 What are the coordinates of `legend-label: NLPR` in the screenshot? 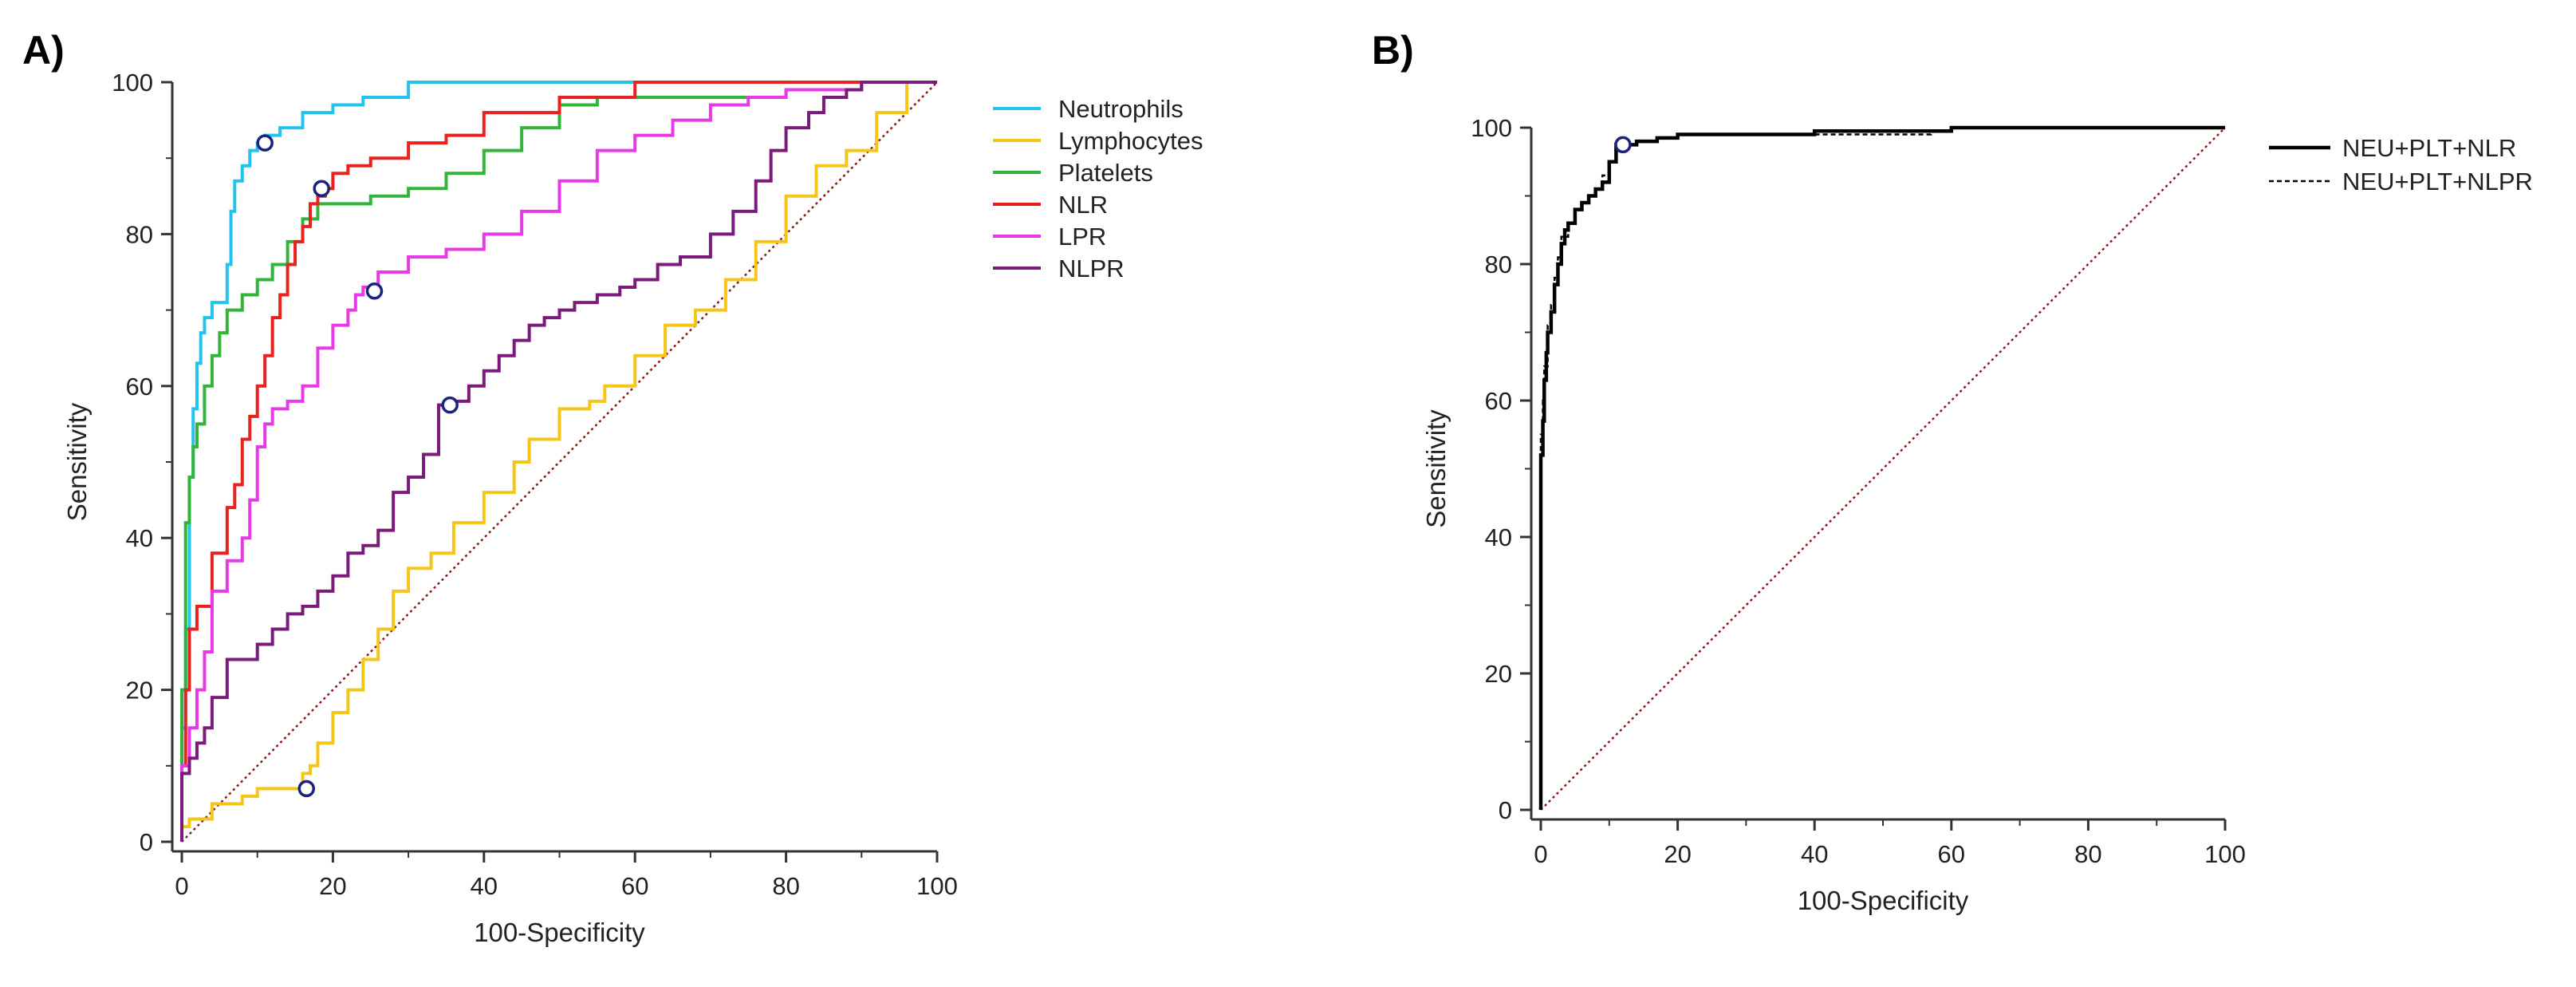 It's located at (1091, 268).